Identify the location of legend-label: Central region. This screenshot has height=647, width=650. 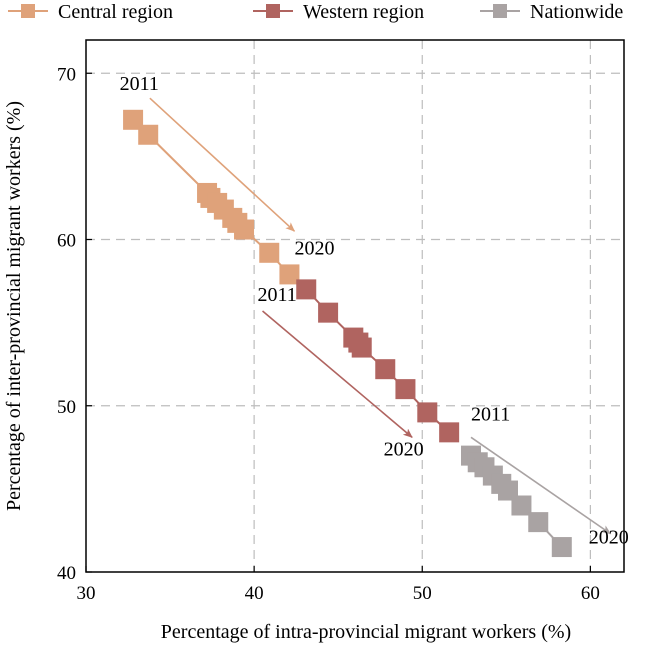
(115, 12).